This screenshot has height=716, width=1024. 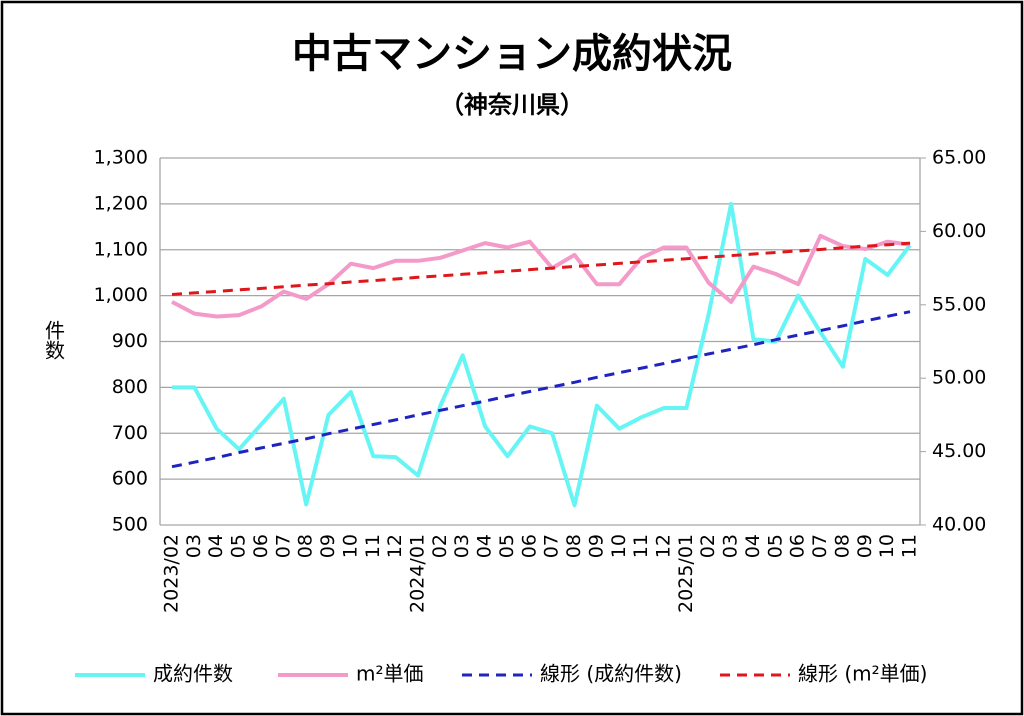 What do you see at coordinates (130, 479) in the screenshot?
I see `y-tick-label: 600` at bounding box center [130, 479].